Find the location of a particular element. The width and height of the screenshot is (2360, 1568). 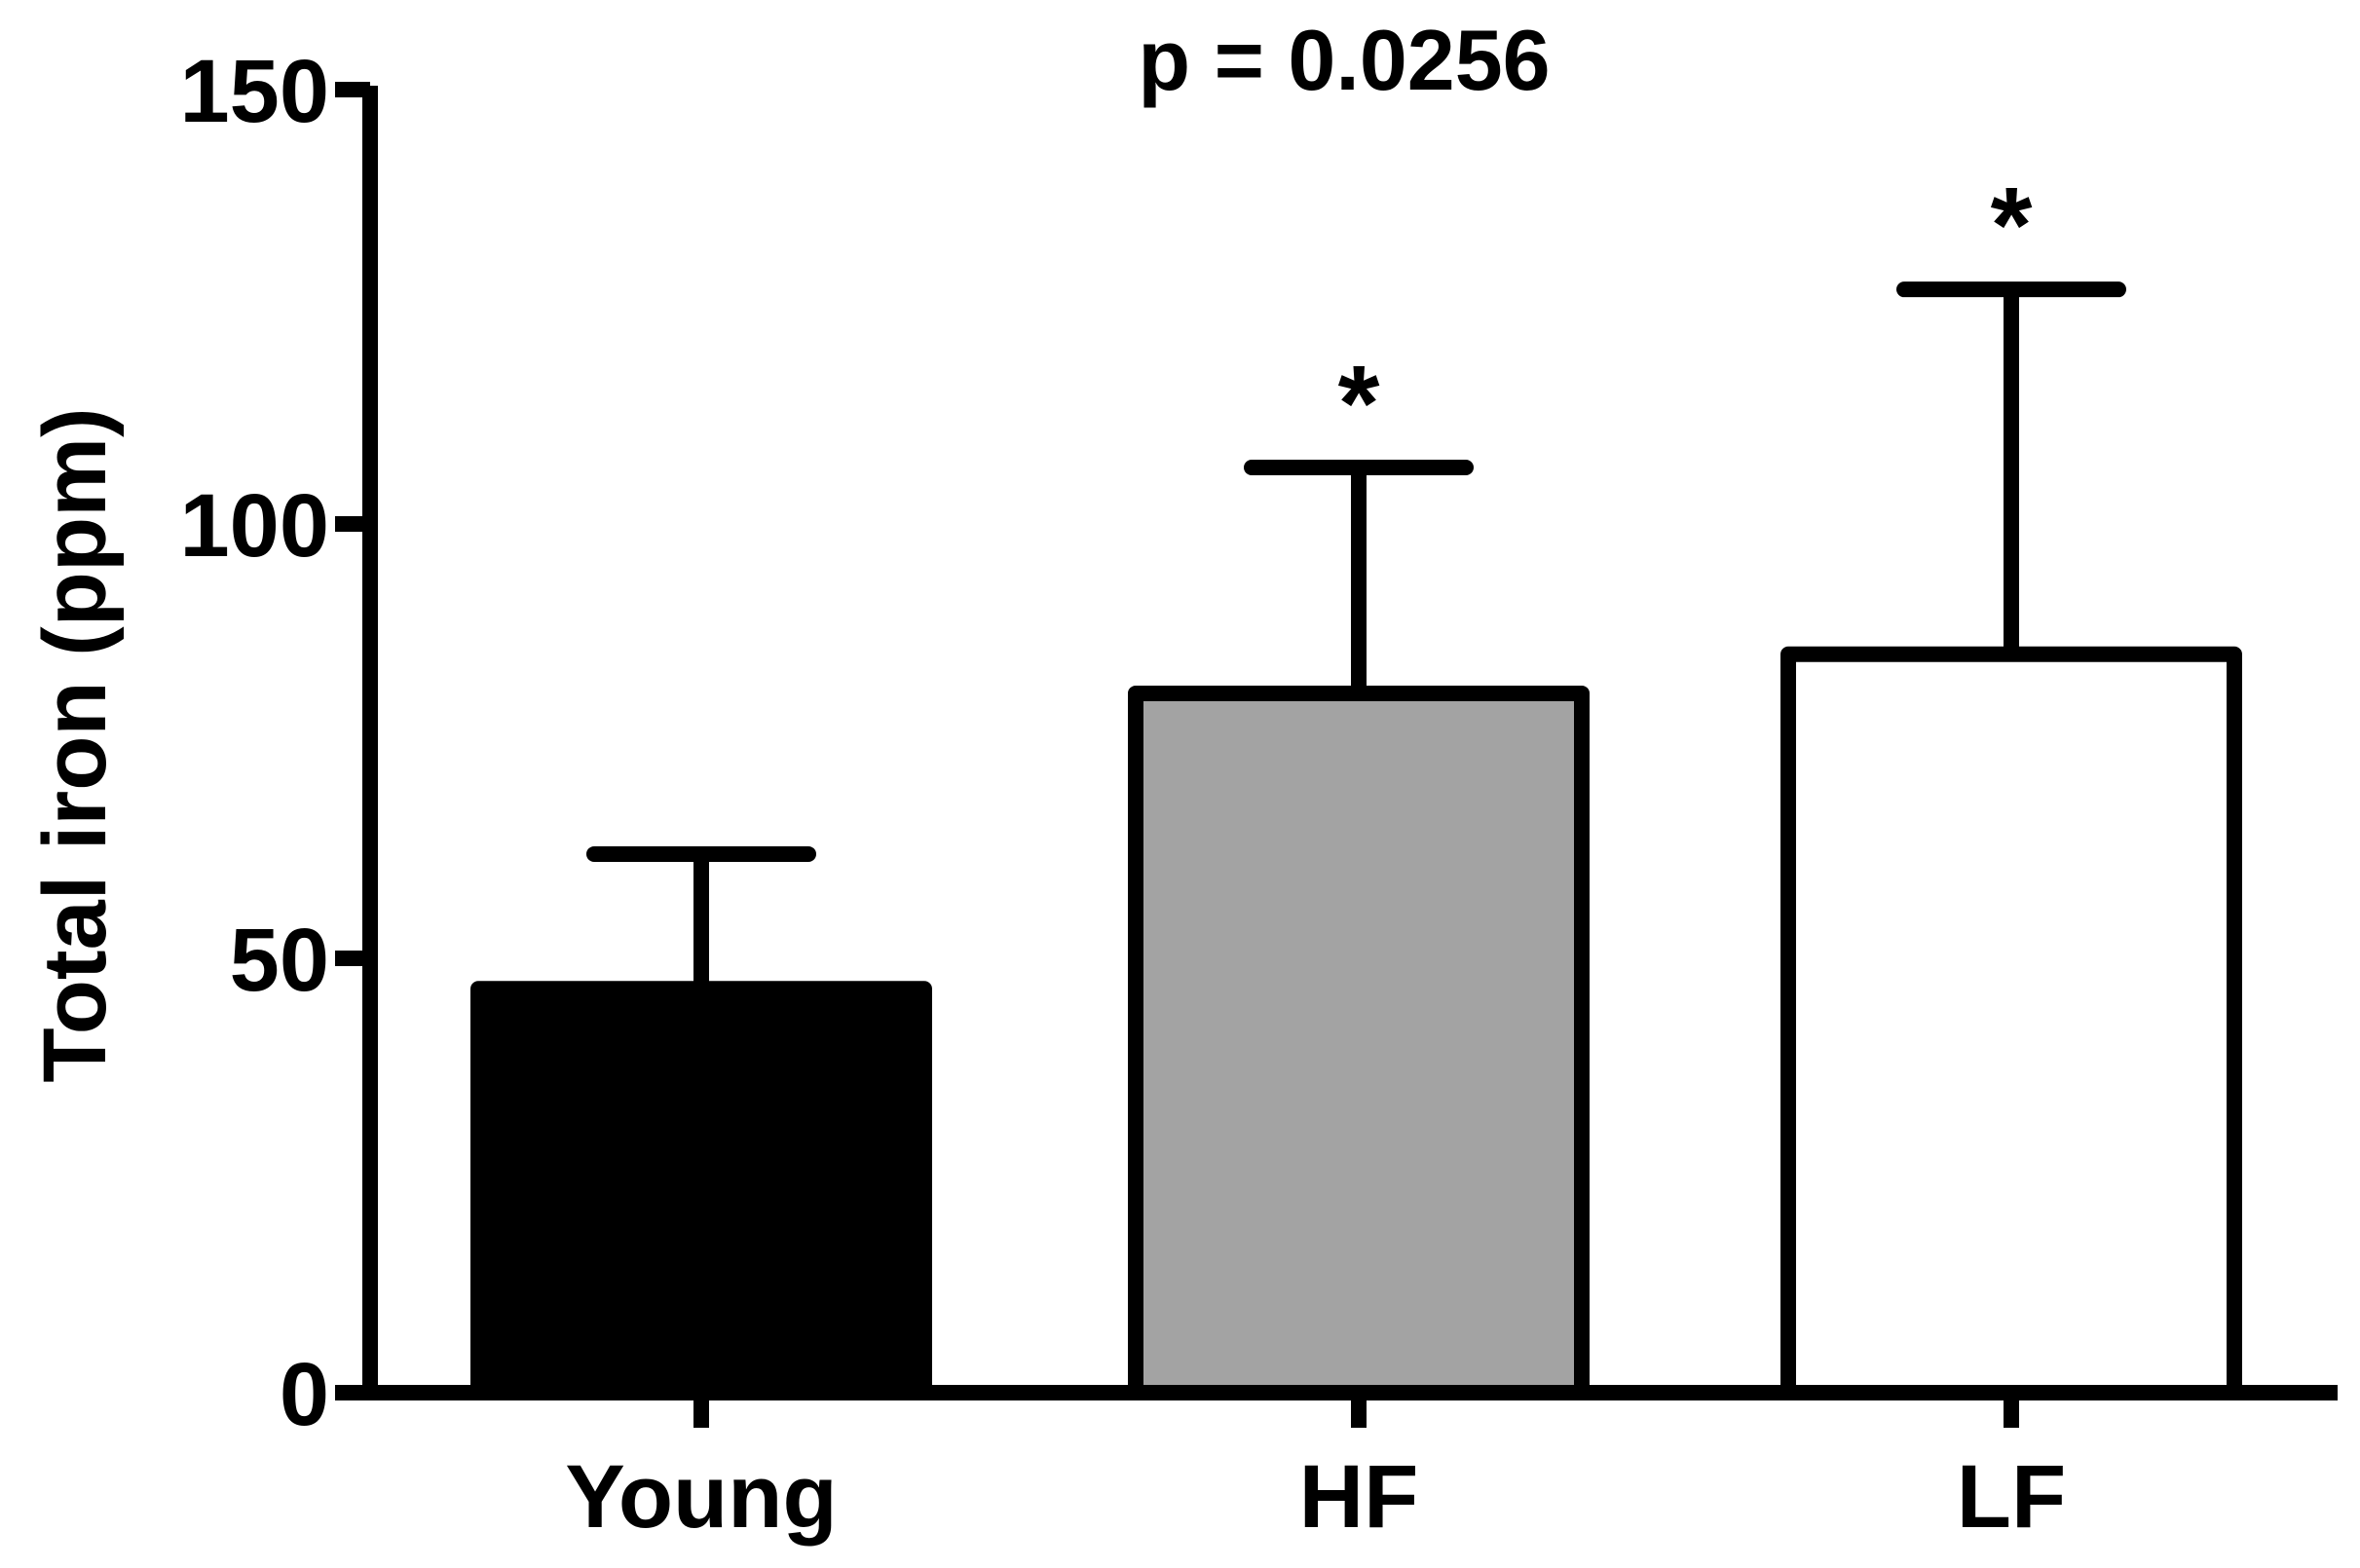

x-tick-label: Young is located at coordinates (701, 1497).